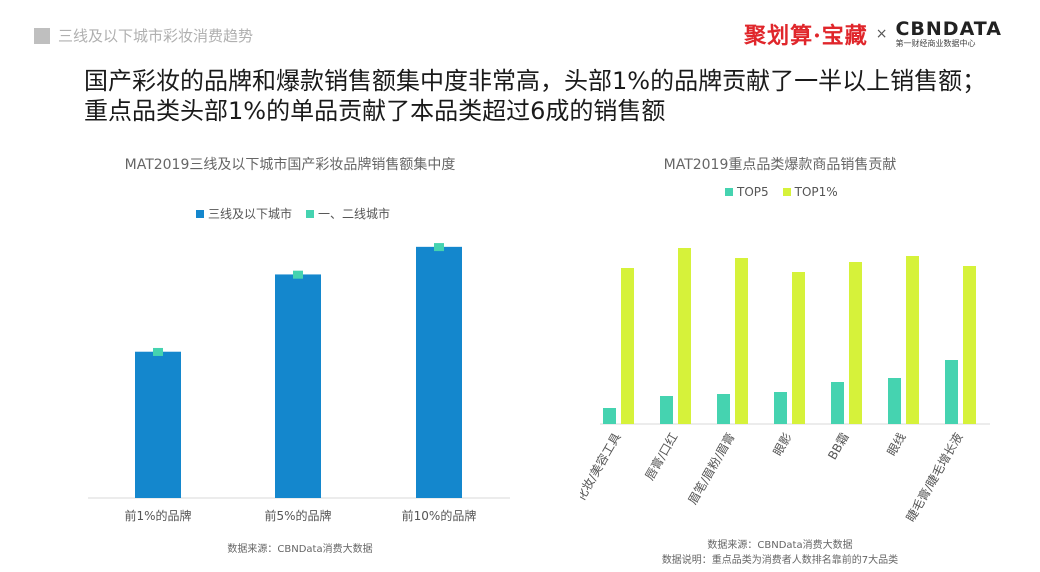 The width and height of the screenshot is (1040, 572). I want to click on chart1-legend-label-1: 三线及以下城市, so click(250, 214).